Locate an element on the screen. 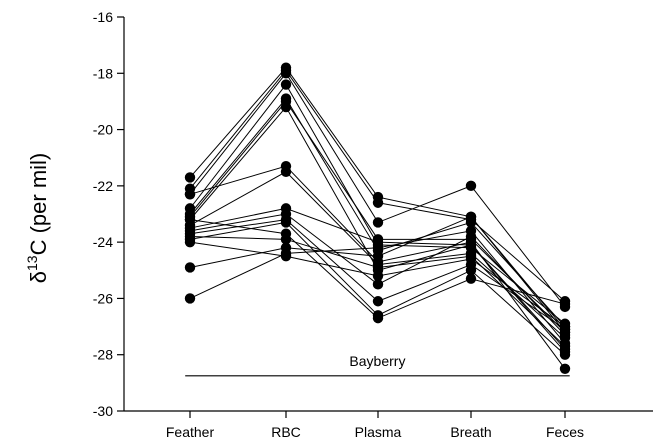 This screenshot has height=443, width=653. annotation-group: Bayberry is located at coordinates (377, 365).